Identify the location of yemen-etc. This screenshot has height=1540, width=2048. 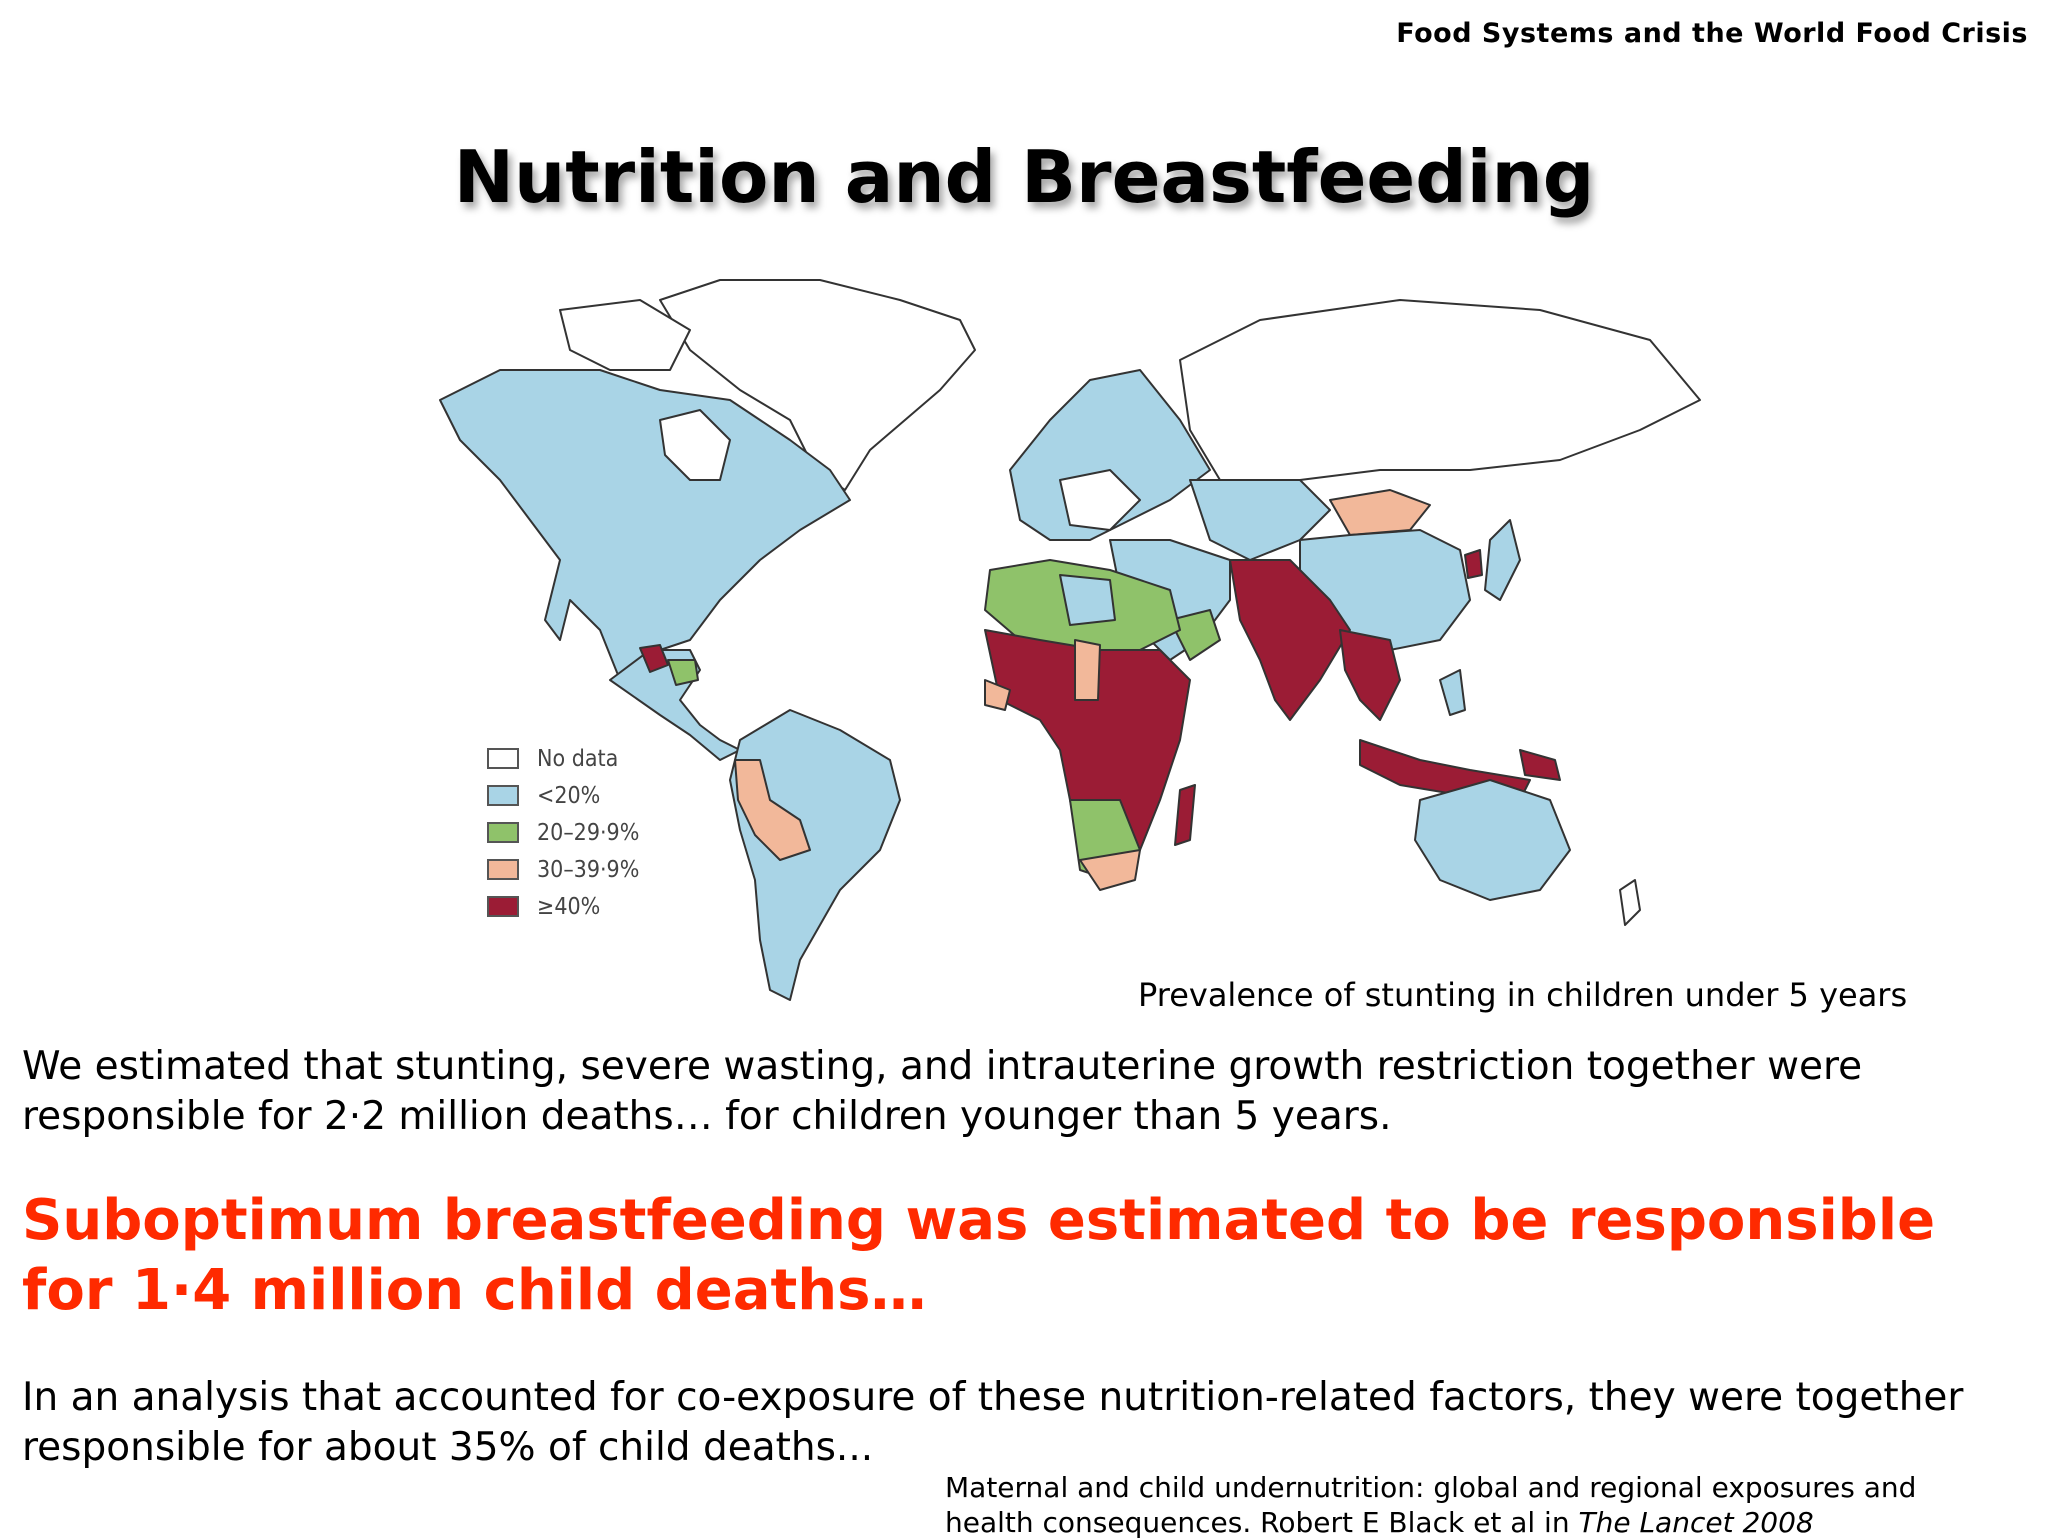
(1195, 635).